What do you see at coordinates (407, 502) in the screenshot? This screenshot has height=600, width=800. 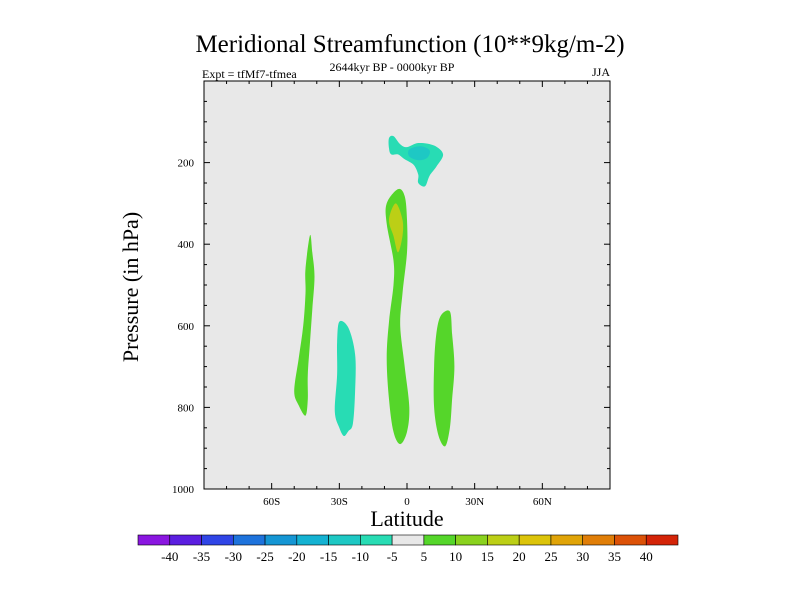 I see `x-tick-label: 0` at bounding box center [407, 502].